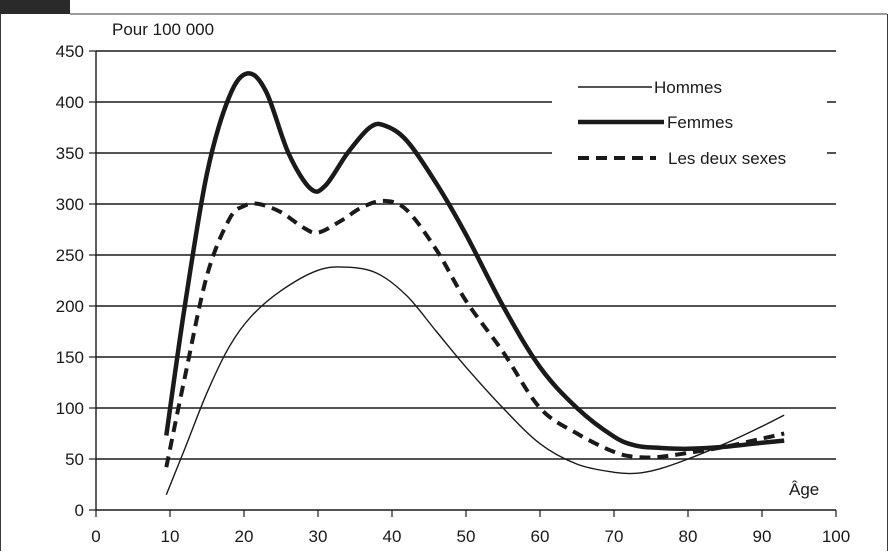 This screenshot has width=888, height=556. Describe the element at coordinates (70, 357) in the screenshot. I see `y-tick-label-150: 150` at that location.